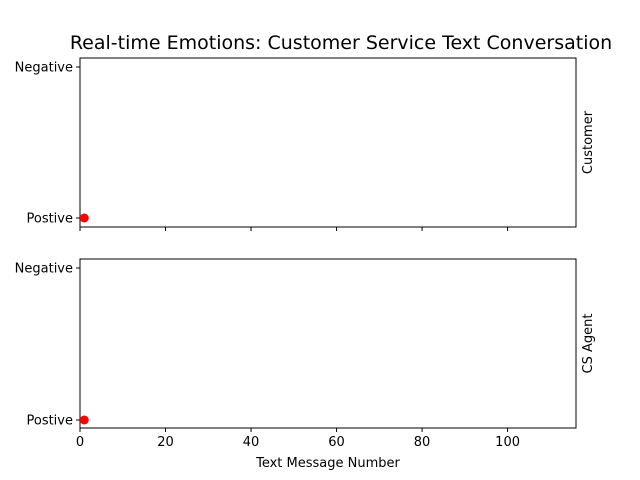  What do you see at coordinates (44, 269) in the screenshot?
I see `panel-2-y-tick-label: Negative` at bounding box center [44, 269].